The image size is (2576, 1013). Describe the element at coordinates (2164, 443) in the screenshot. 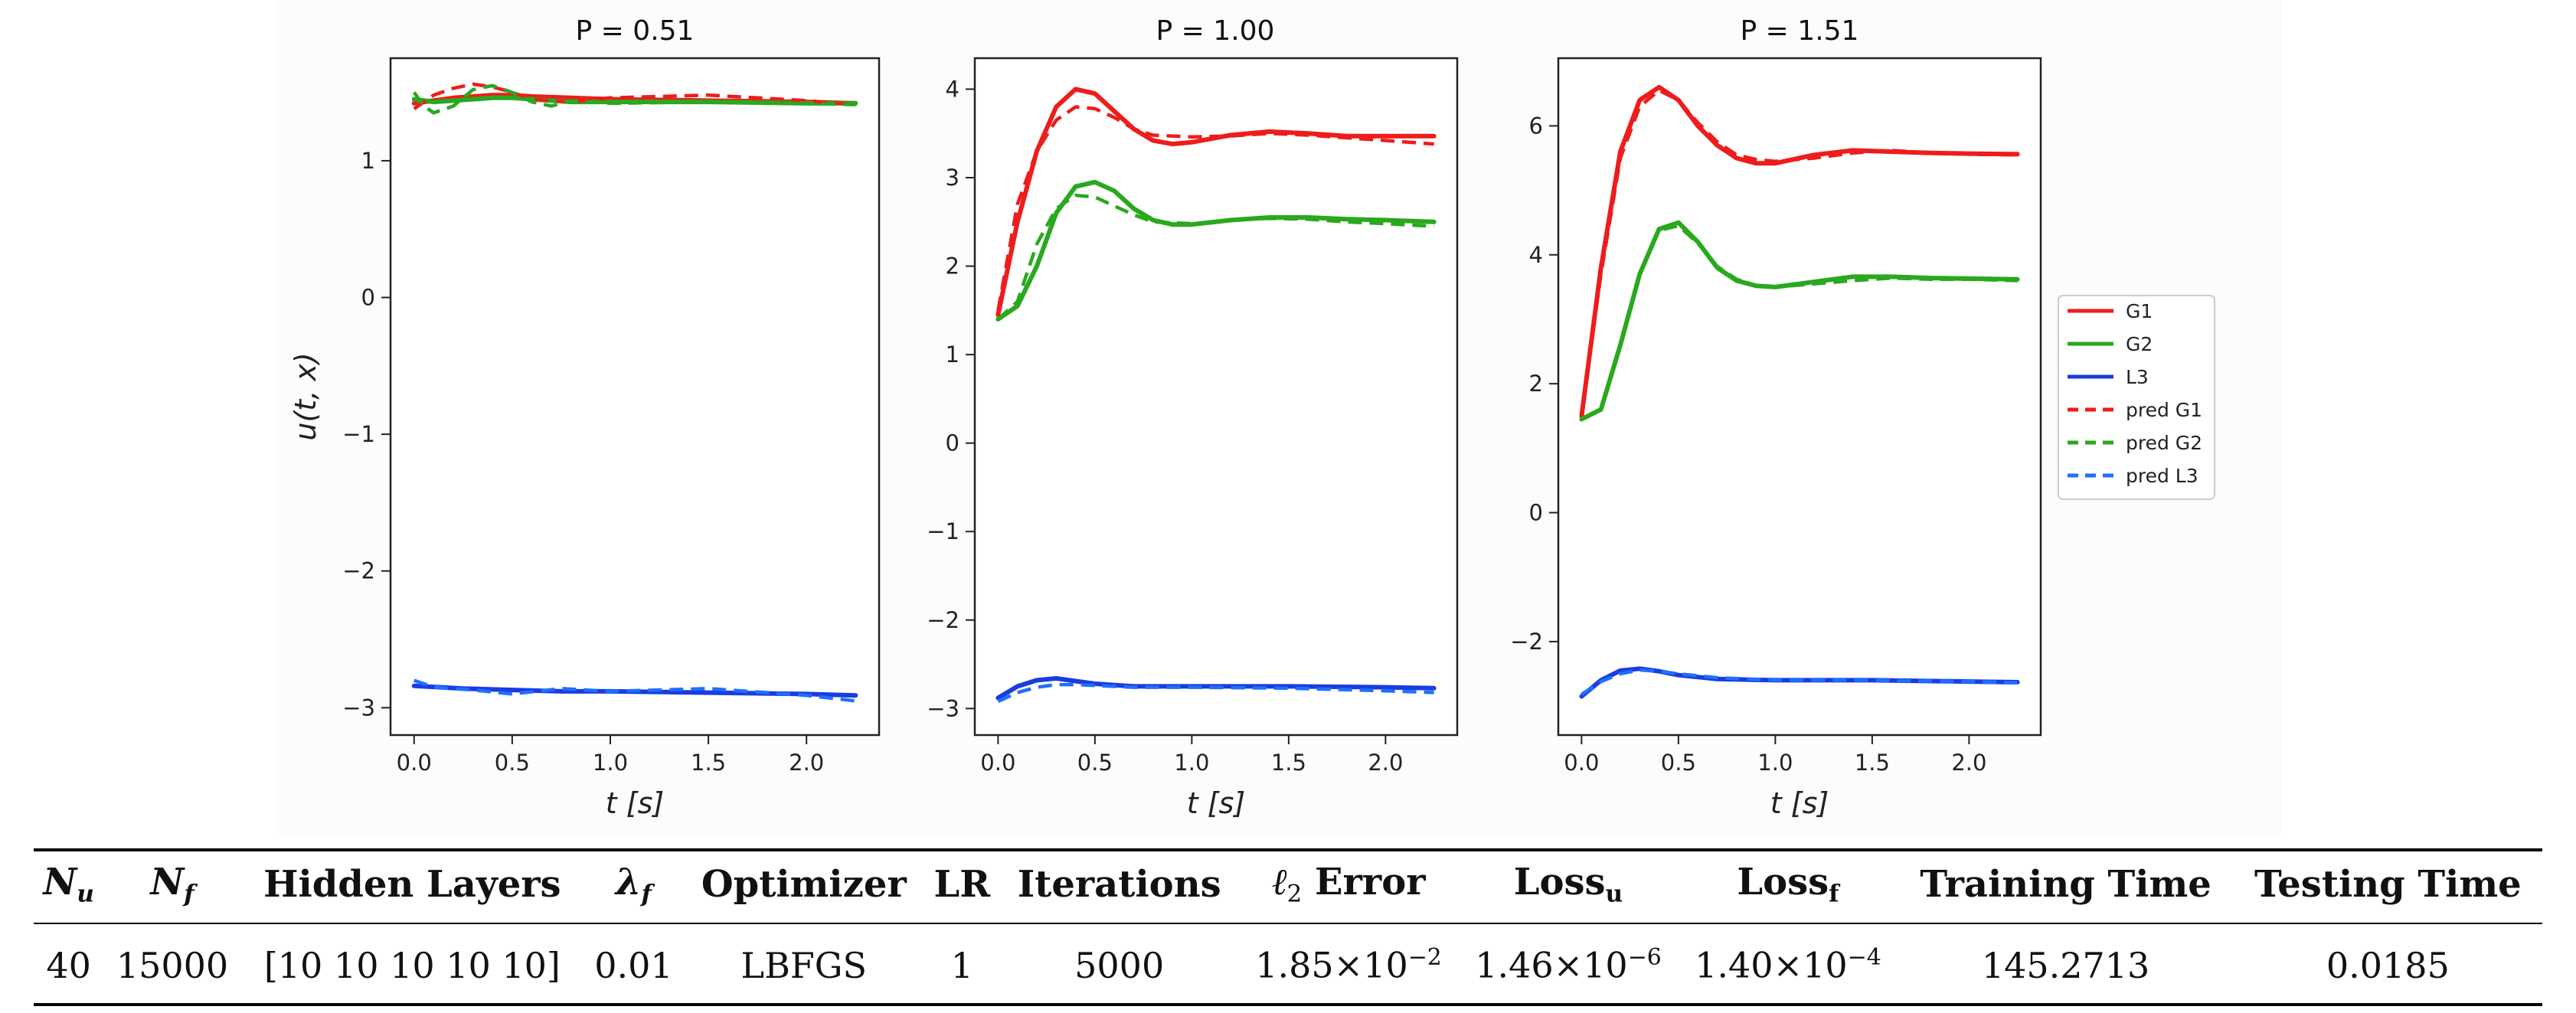

I see `legend-label: pred G2` at that location.